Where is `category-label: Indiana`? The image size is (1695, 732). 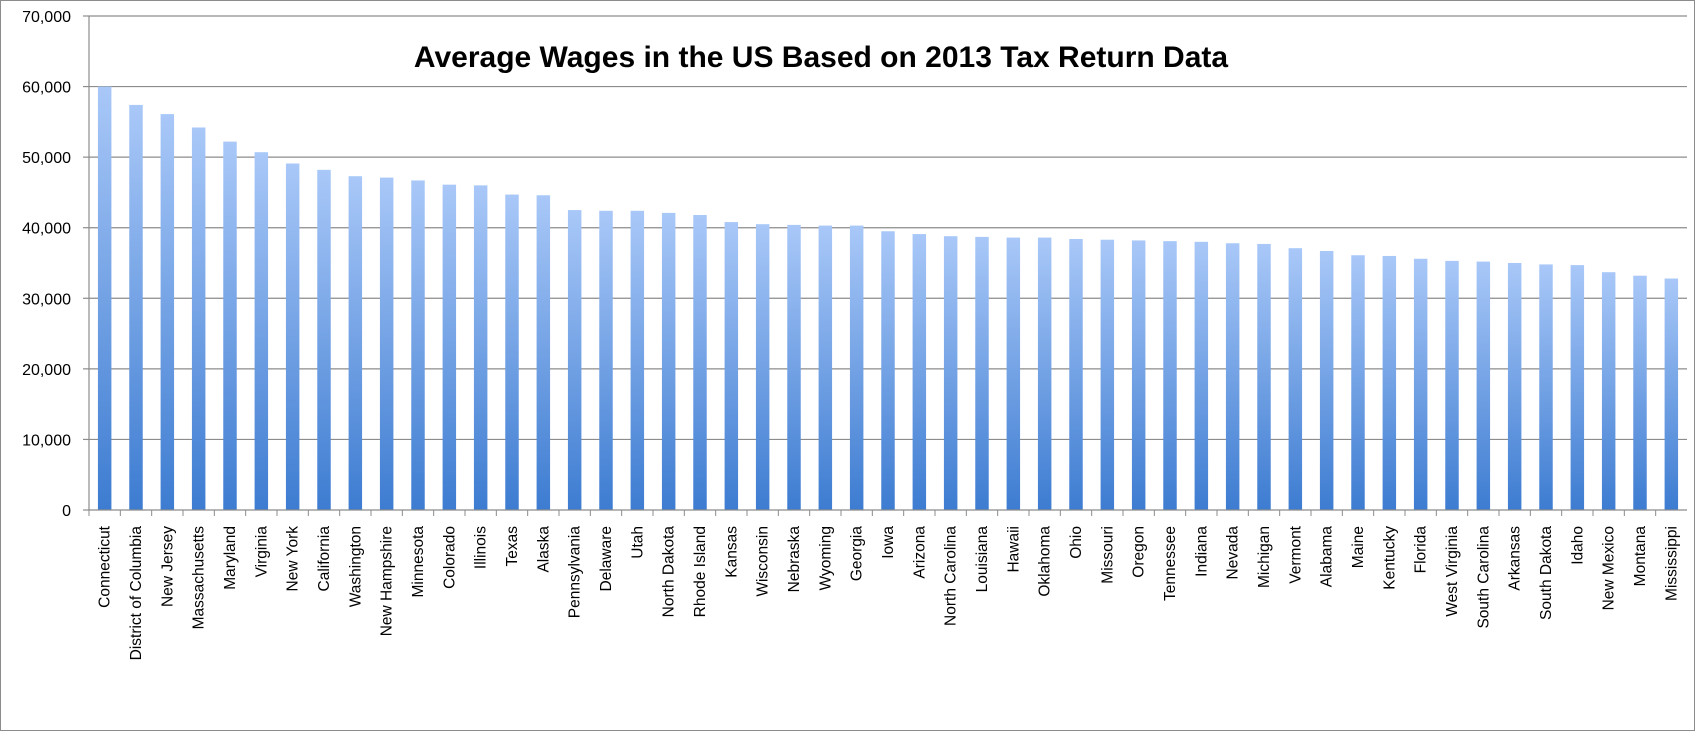 category-label: Indiana is located at coordinates (1201, 551).